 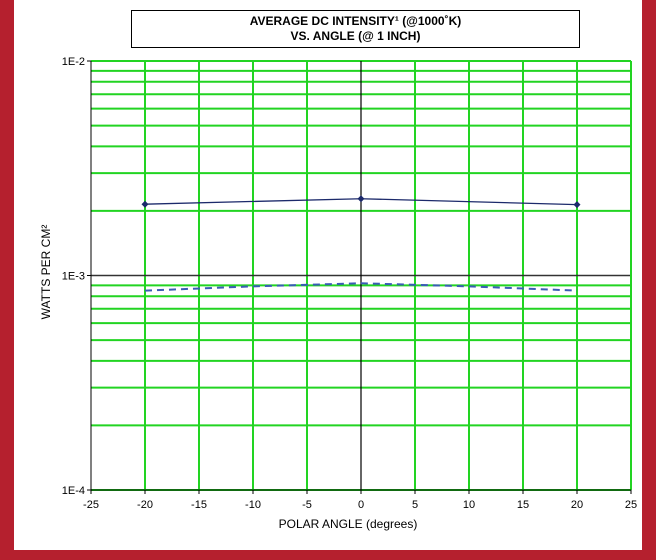 I want to click on x-tick-label: 0, so click(x=361, y=505).